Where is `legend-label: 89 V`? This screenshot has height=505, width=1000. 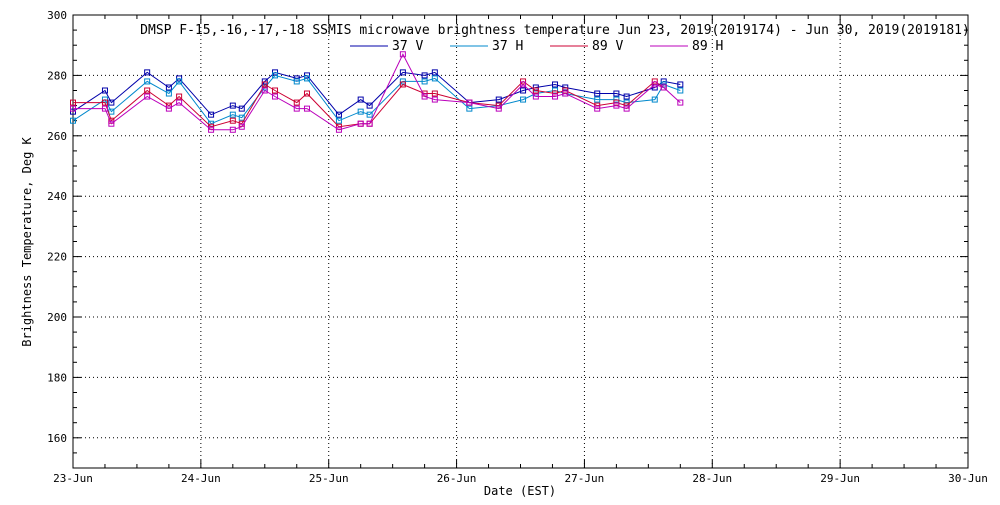
legend-label: 89 V is located at coordinates (607, 46).